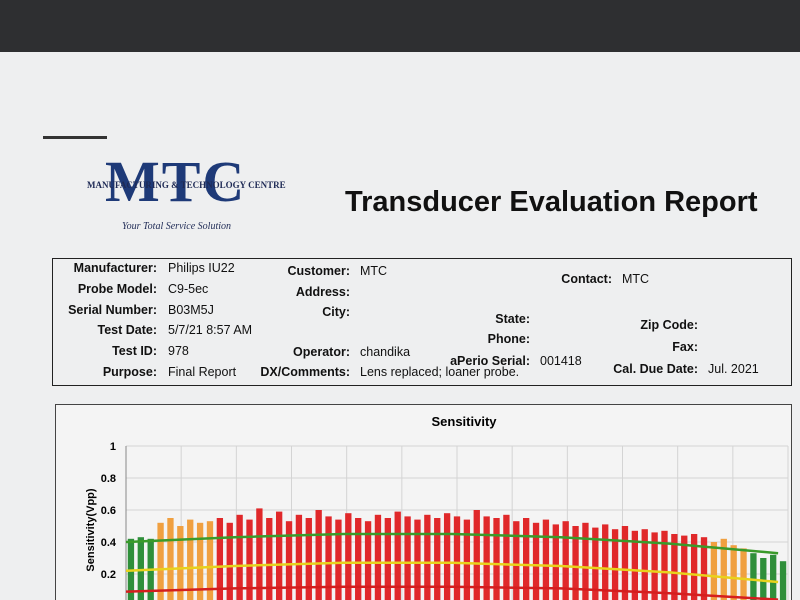 The image size is (800, 600). Describe the element at coordinates (75, 137) in the screenshot. I see `logo-mark` at that location.